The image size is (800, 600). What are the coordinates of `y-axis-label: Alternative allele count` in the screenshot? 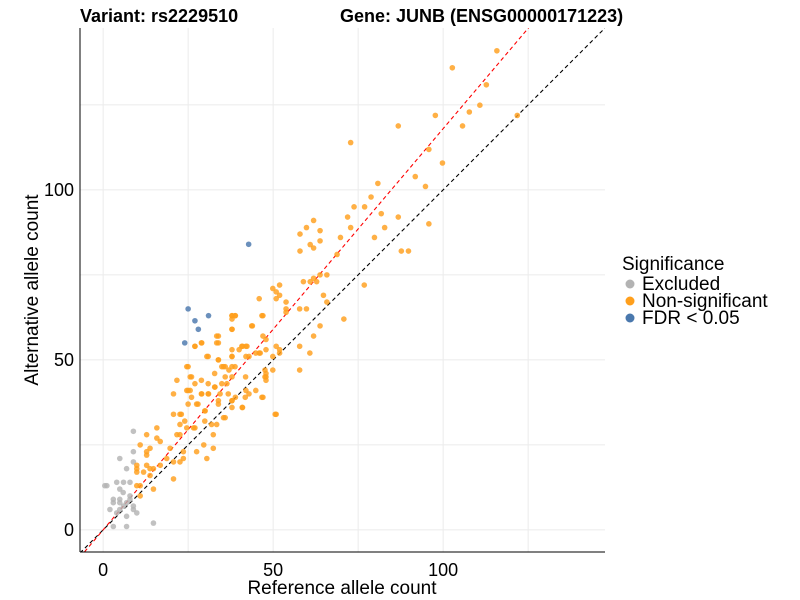 It's located at (32, 290).